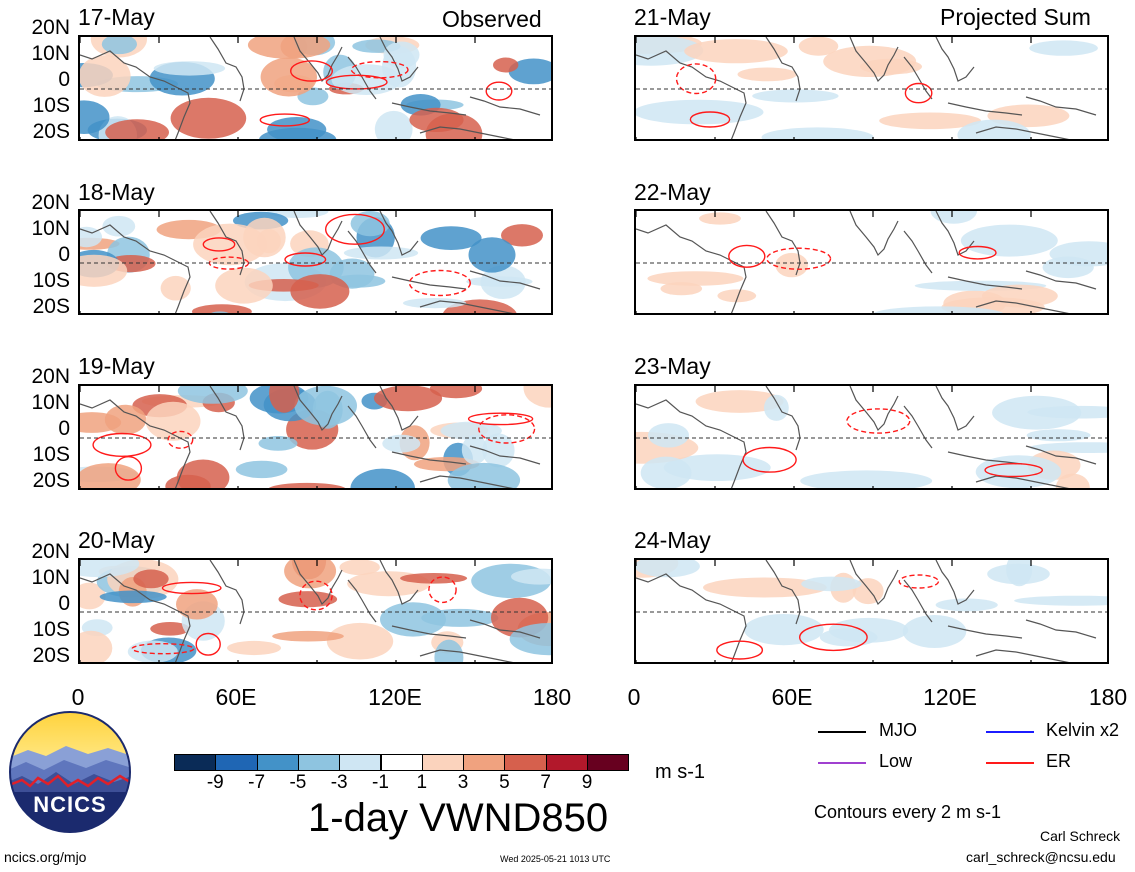 This screenshot has width=1135, height=872. What do you see at coordinates (1015, 17) in the screenshot?
I see `projected-column-title: Projected Sum` at bounding box center [1015, 17].